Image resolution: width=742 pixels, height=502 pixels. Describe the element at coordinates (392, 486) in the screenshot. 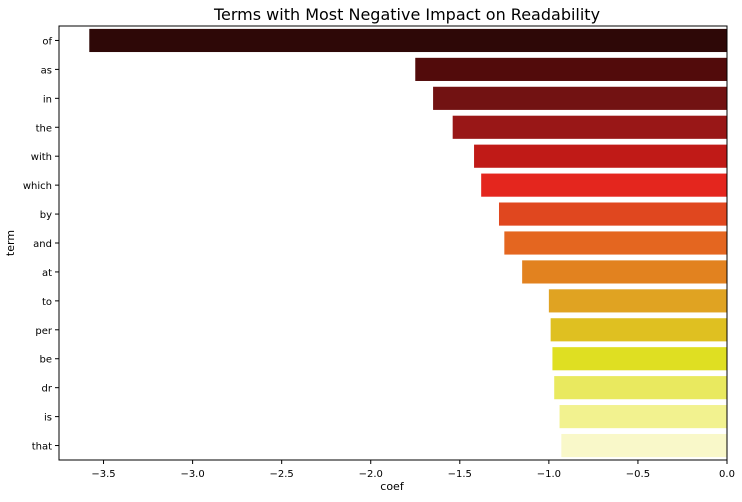

I see `x-axis-label: coef` at that location.